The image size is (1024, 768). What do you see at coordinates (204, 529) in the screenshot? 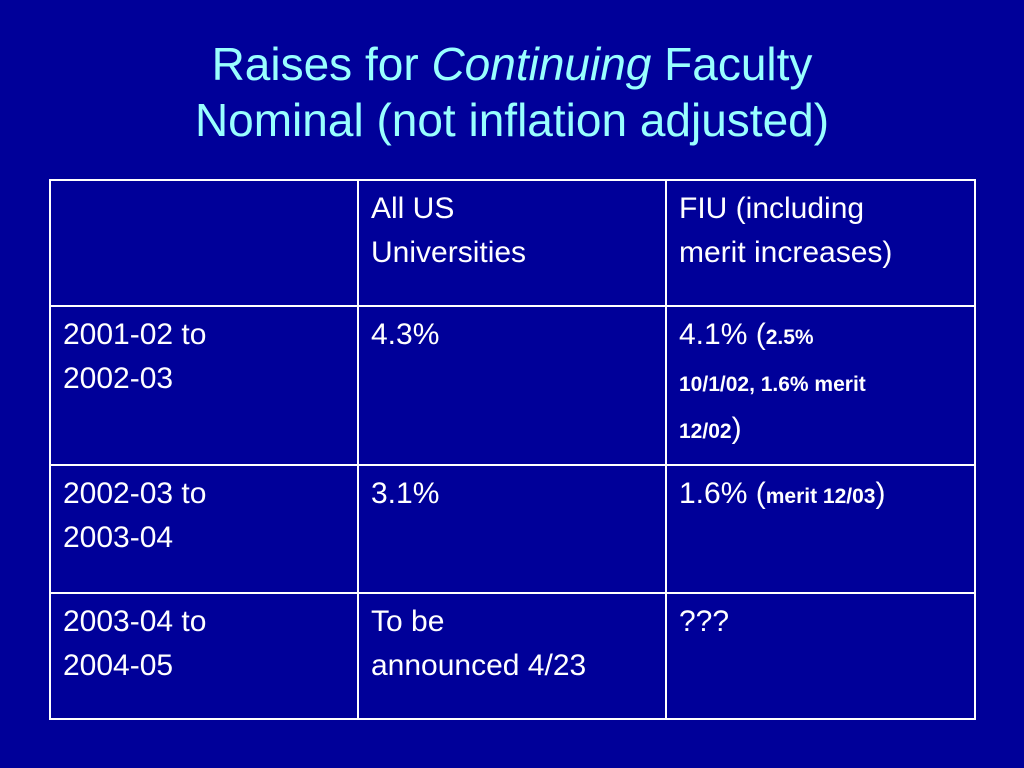
I see `period-cell: 2002-03 to 2003-04` at bounding box center [204, 529].